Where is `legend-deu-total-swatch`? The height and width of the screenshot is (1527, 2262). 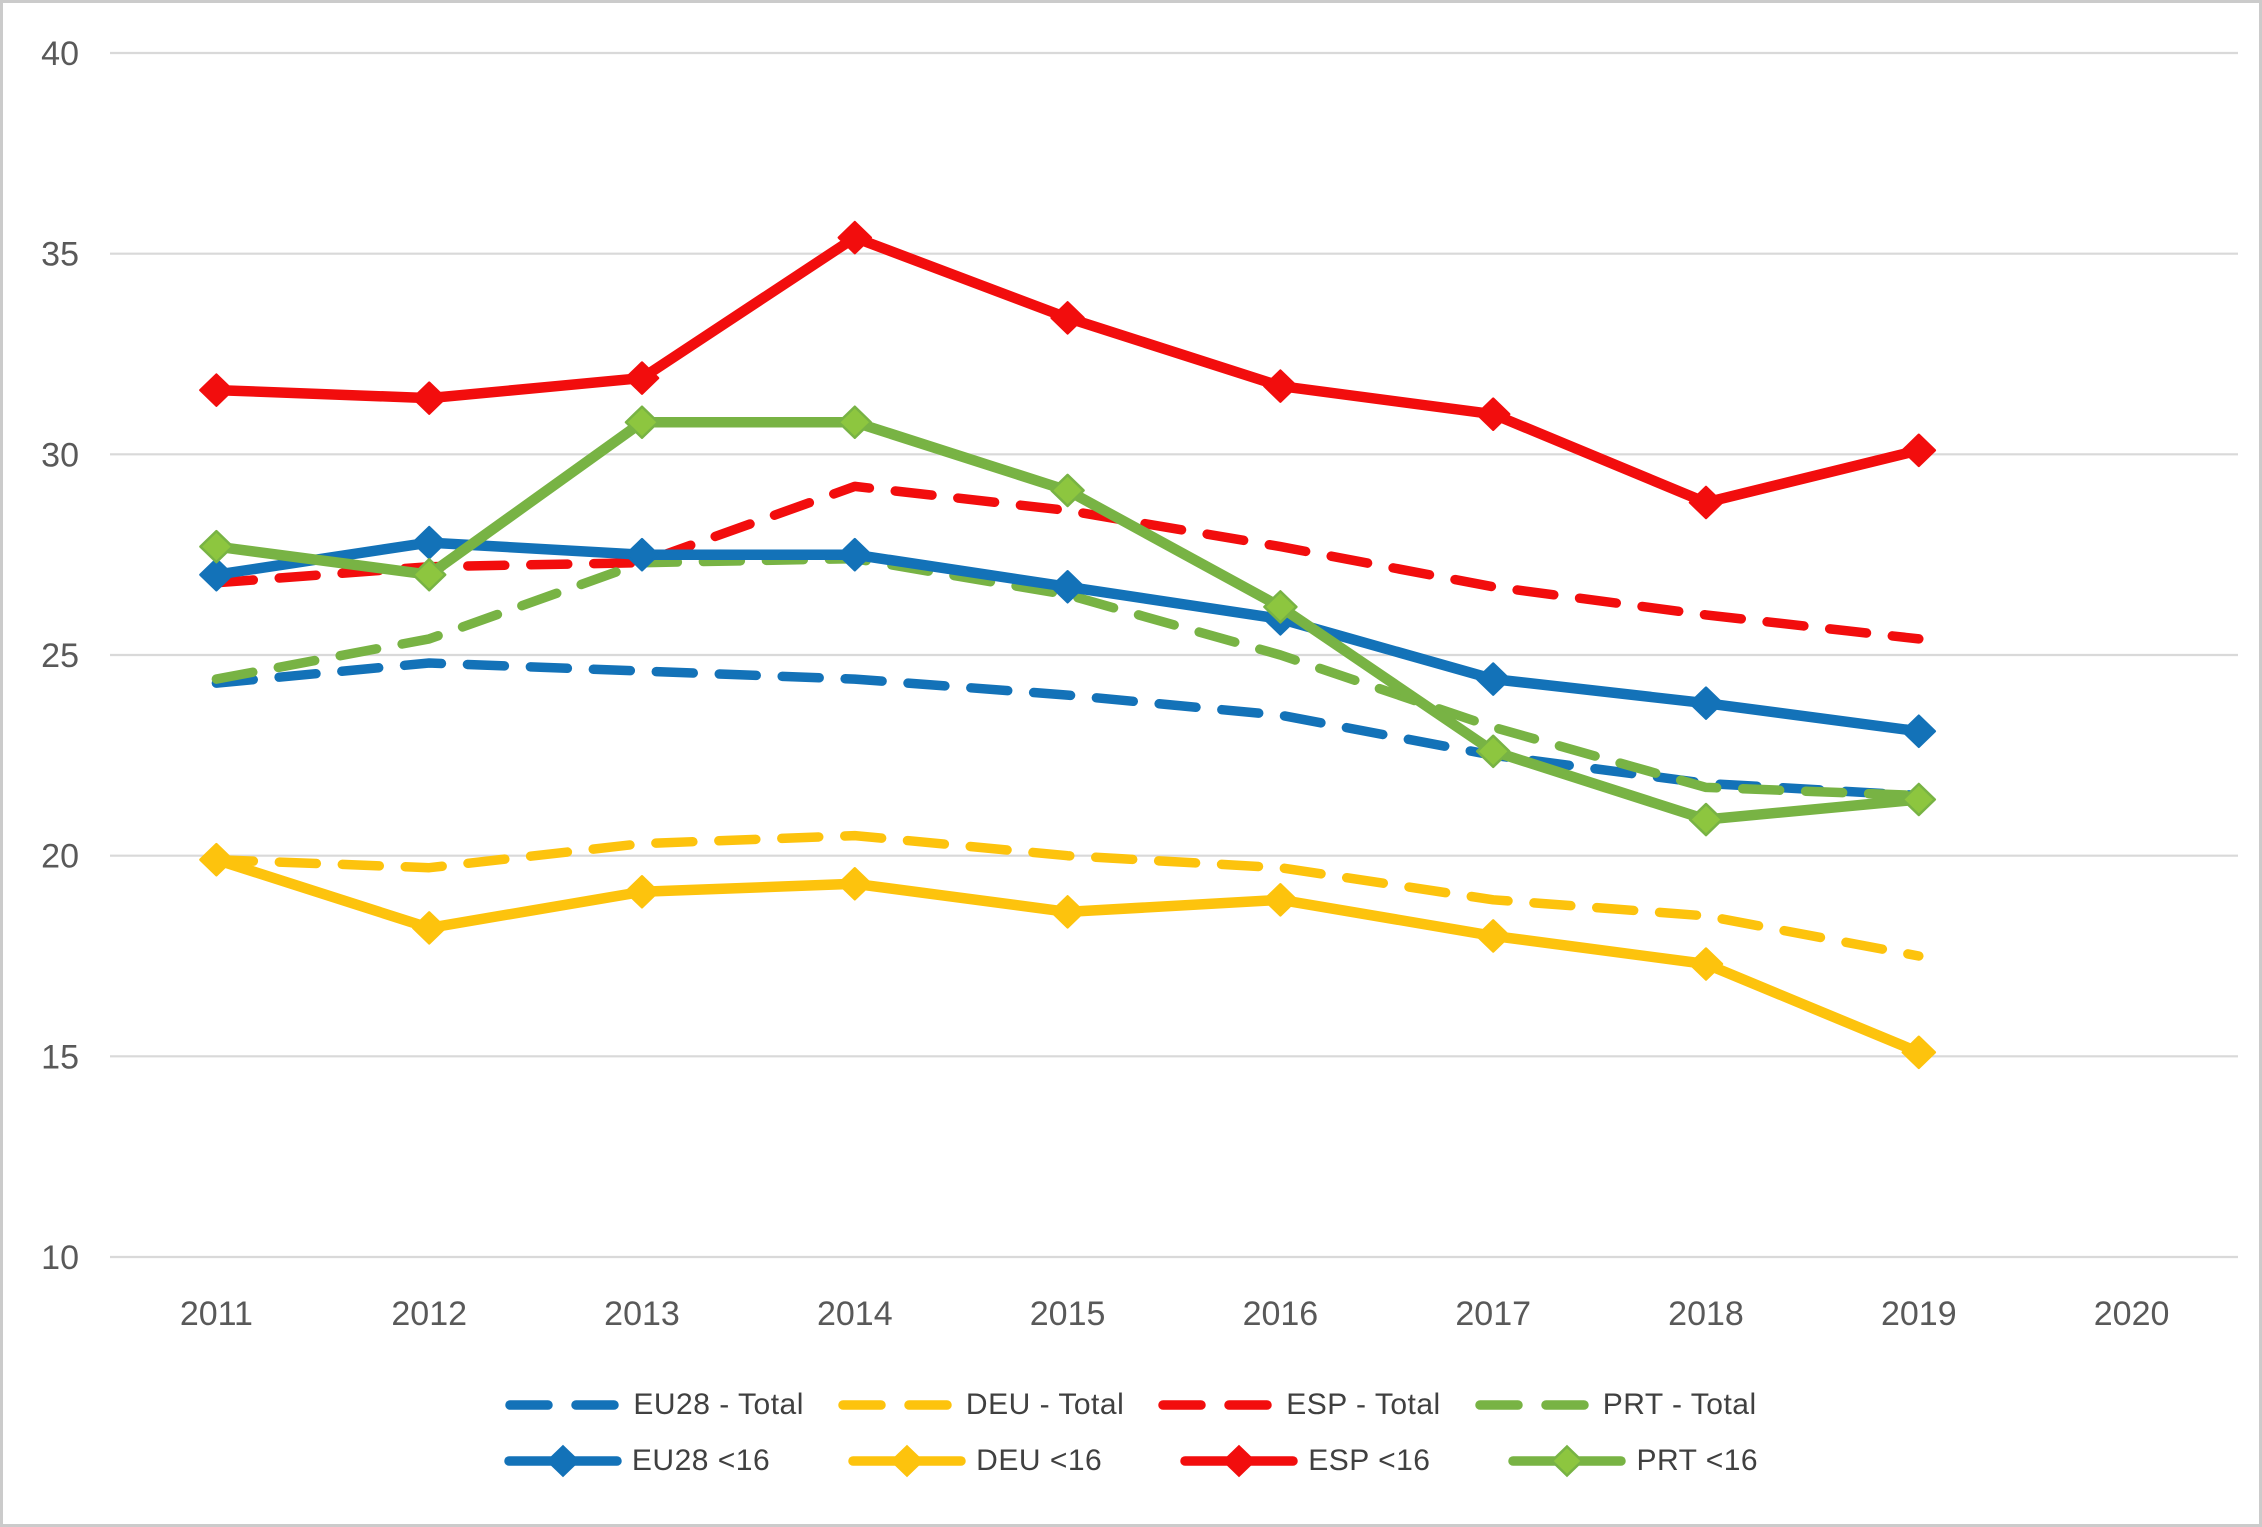 legend-deu-total-swatch is located at coordinates (897, 1405).